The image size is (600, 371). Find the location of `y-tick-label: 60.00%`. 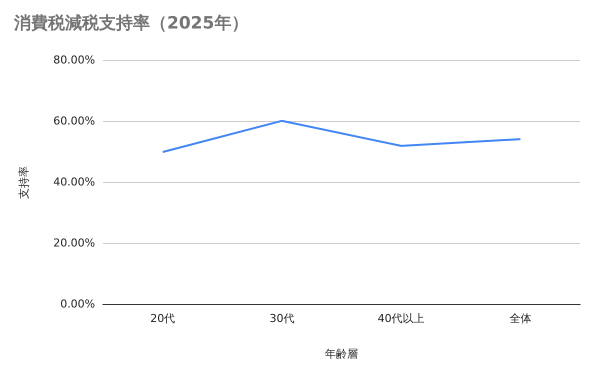

y-tick-label: 60.00% is located at coordinates (74, 121).